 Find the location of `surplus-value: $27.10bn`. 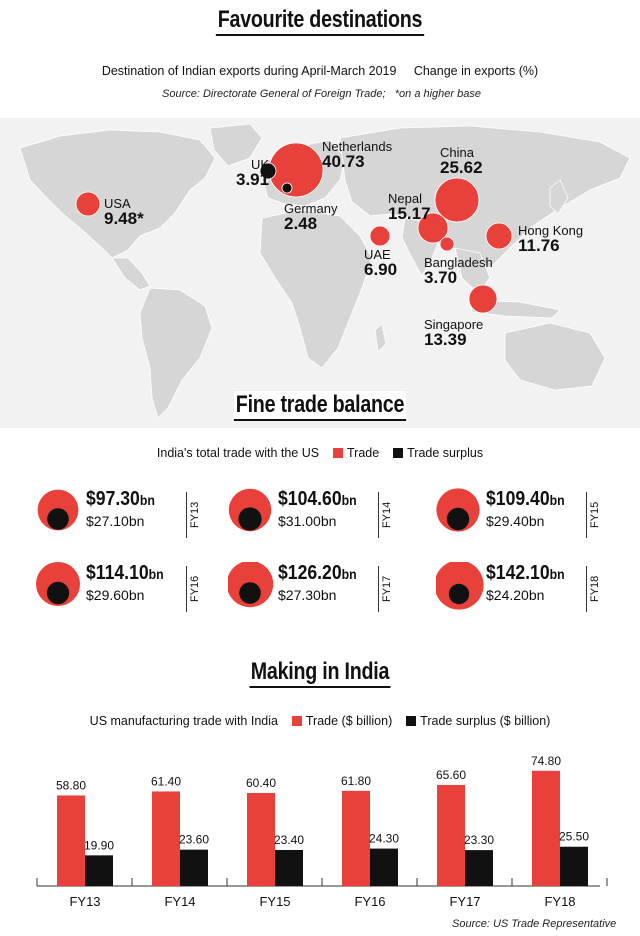

surplus-value: $27.10bn is located at coordinates (115, 521).